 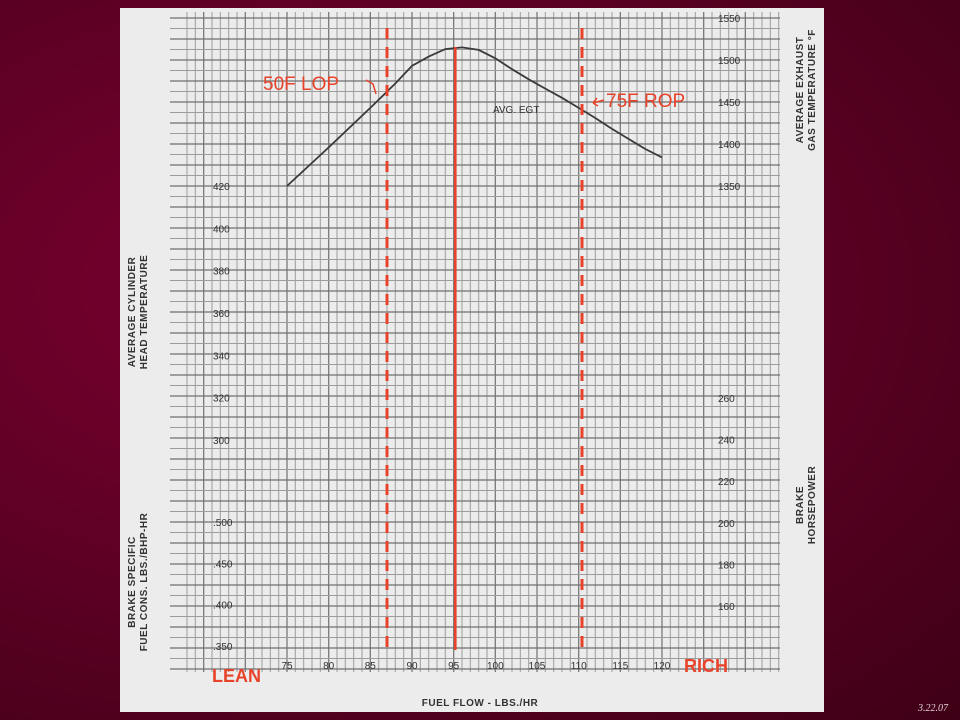 What do you see at coordinates (221, 187) in the screenshot?
I see `cht-tick-label: 420` at bounding box center [221, 187].